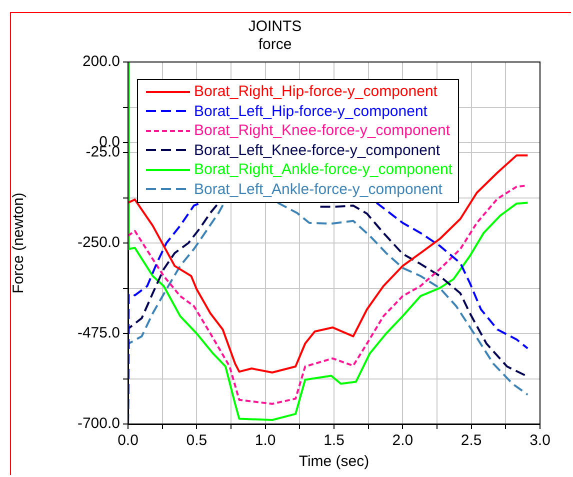 The height and width of the screenshot is (477, 573). What do you see at coordinates (323, 170) in the screenshot?
I see `legend-label: Borat_Right_Ankle-force-y_component` at bounding box center [323, 170].